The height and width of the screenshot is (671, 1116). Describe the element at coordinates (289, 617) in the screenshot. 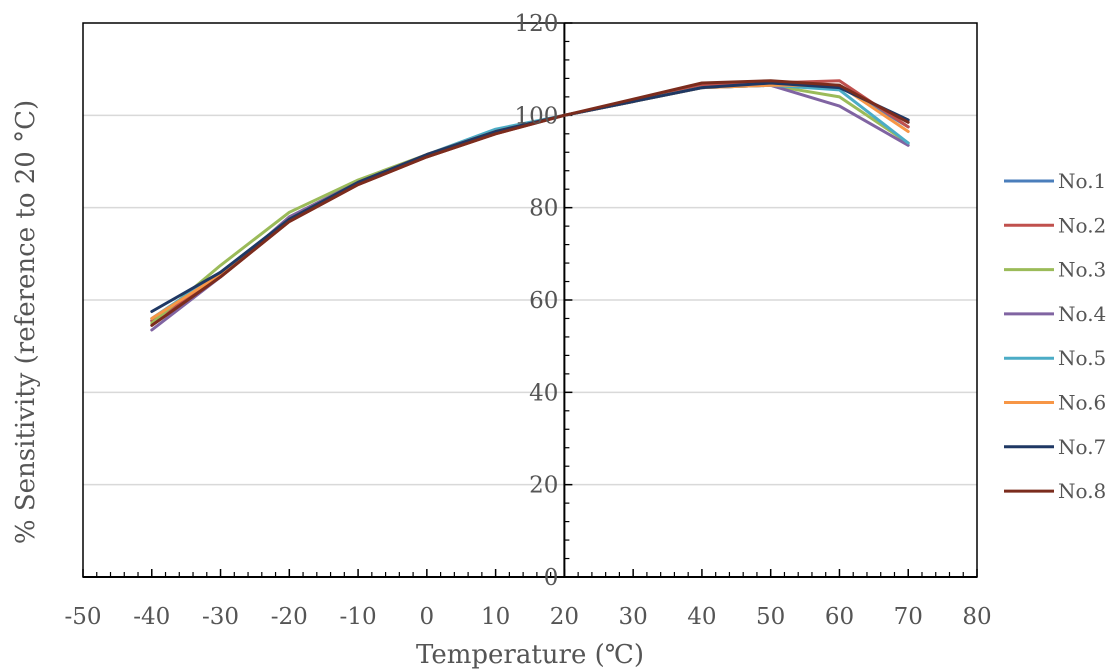

I see `x-tick-label: -20` at that location.